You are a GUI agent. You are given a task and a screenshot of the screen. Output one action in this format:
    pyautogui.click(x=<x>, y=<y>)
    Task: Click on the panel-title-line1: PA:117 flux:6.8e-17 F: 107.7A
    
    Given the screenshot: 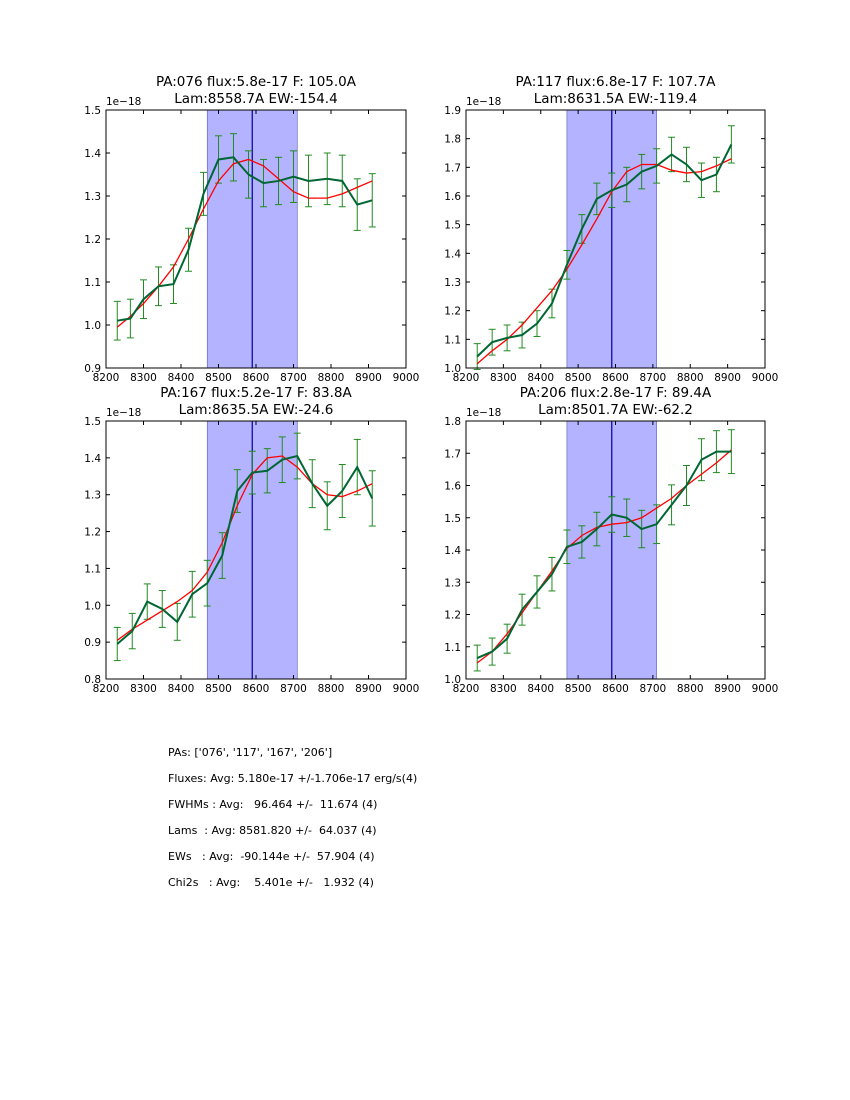 What is the action you would take?
    pyautogui.click(x=615, y=82)
    